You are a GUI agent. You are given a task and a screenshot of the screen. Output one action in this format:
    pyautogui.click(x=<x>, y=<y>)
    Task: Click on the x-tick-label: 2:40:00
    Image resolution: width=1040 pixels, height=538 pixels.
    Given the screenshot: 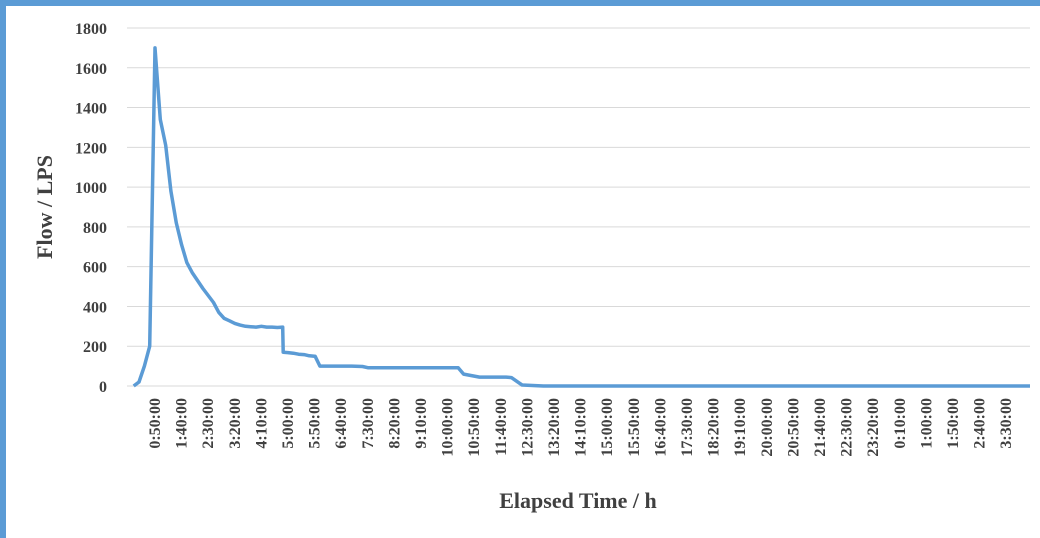 What is the action you would take?
    pyautogui.click(x=980, y=423)
    